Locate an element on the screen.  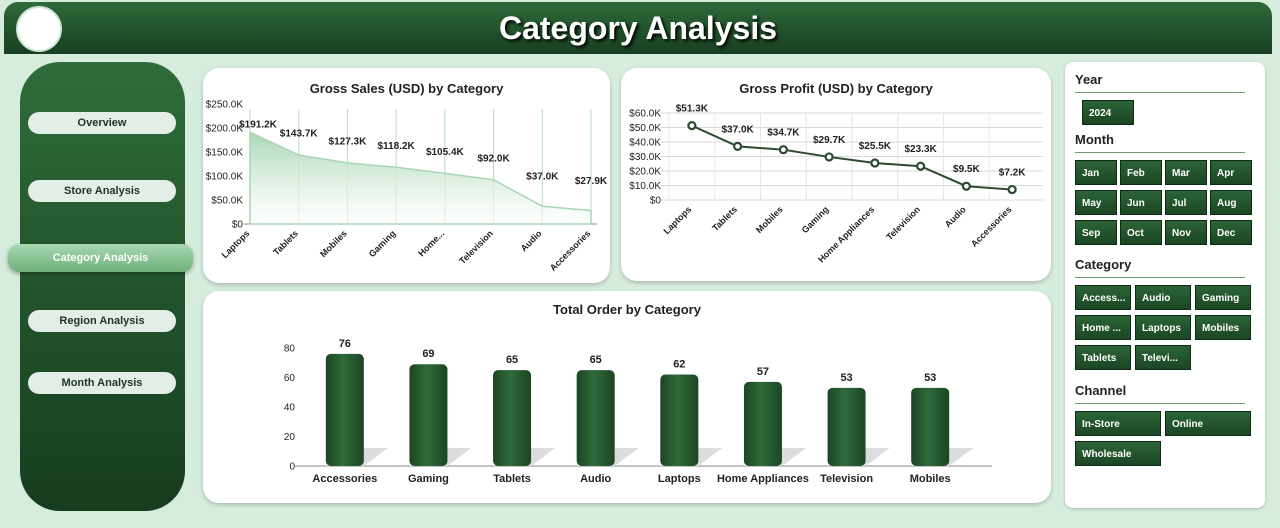
slicer-button: Online is located at coordinates (1208, 423).